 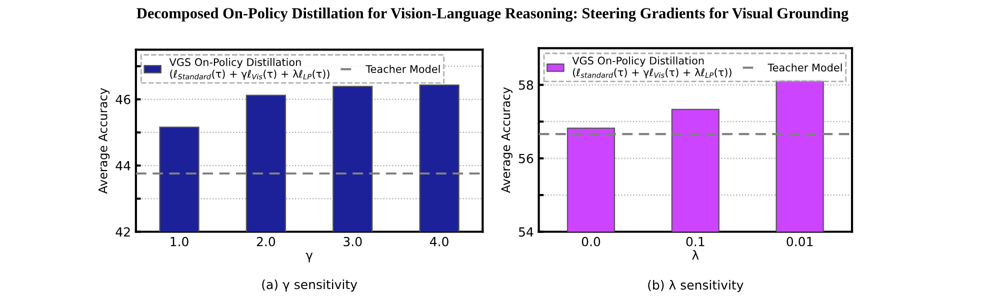 I want to click on x-tick-label: 4.0, so click(x=439, y=241).